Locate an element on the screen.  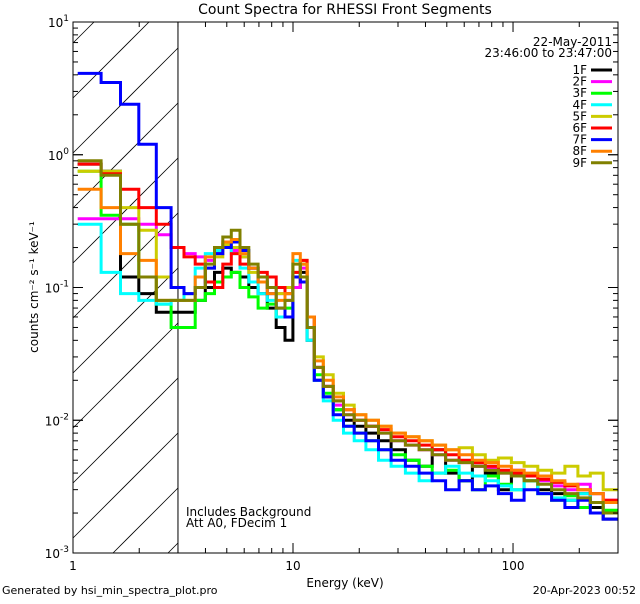
legend-label: 8F is located at coordinates (579, 151).